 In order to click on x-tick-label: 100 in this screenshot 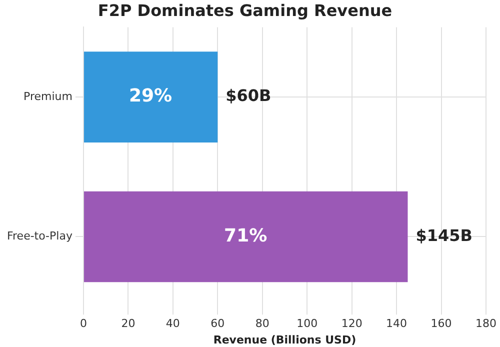, I will do `click(307, 323)`.